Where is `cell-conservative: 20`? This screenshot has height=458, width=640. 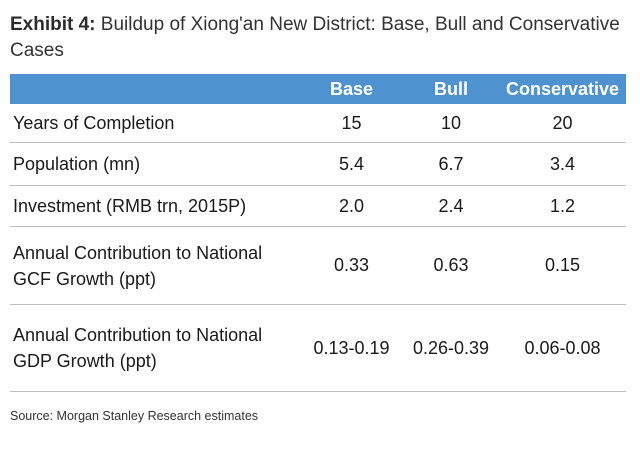
cell-conservative: 20 is located at coordinates (562, 123).